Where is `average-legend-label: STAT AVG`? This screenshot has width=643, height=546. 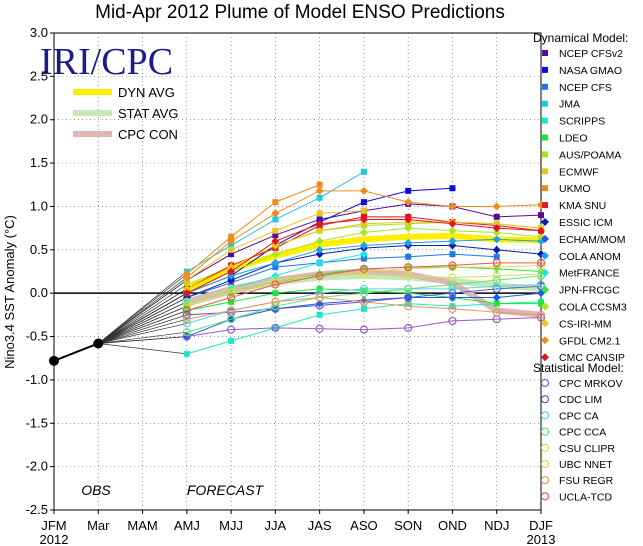 average-legend-label: STAT AVG is located at coordinates (148, 113).